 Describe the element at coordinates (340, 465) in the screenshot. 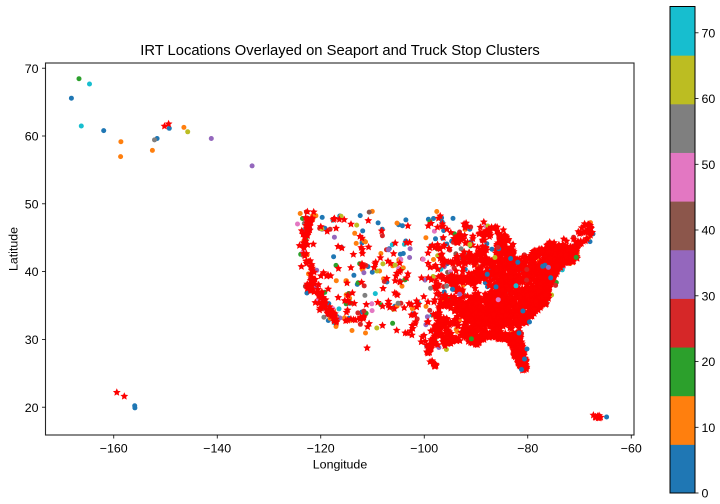

I see `svg-text: Longitude` at that location.